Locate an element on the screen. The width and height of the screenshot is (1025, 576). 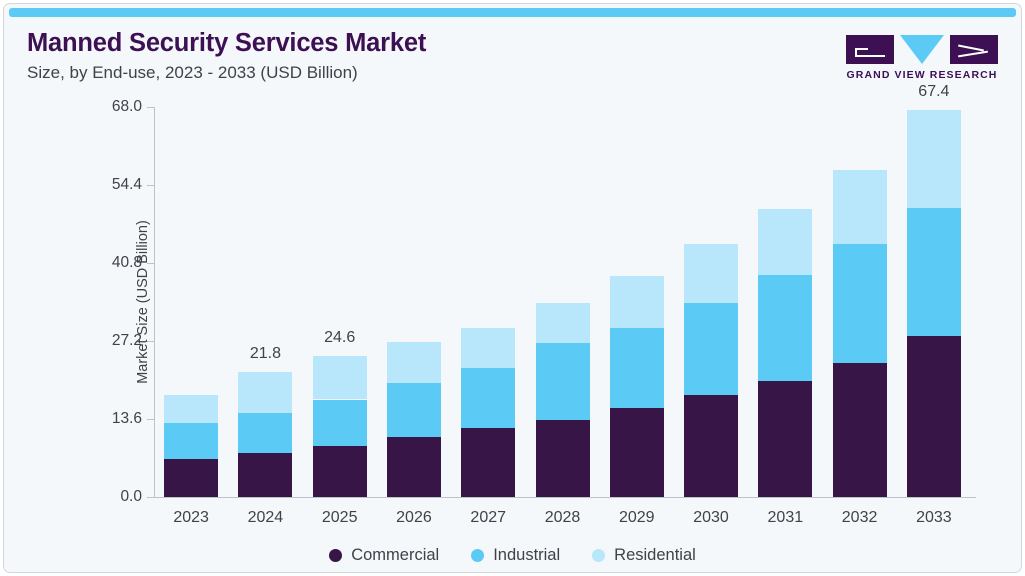
grand-view-research-logo: GRAND VIEW RESEARCH is located at coordinates (922, 60).